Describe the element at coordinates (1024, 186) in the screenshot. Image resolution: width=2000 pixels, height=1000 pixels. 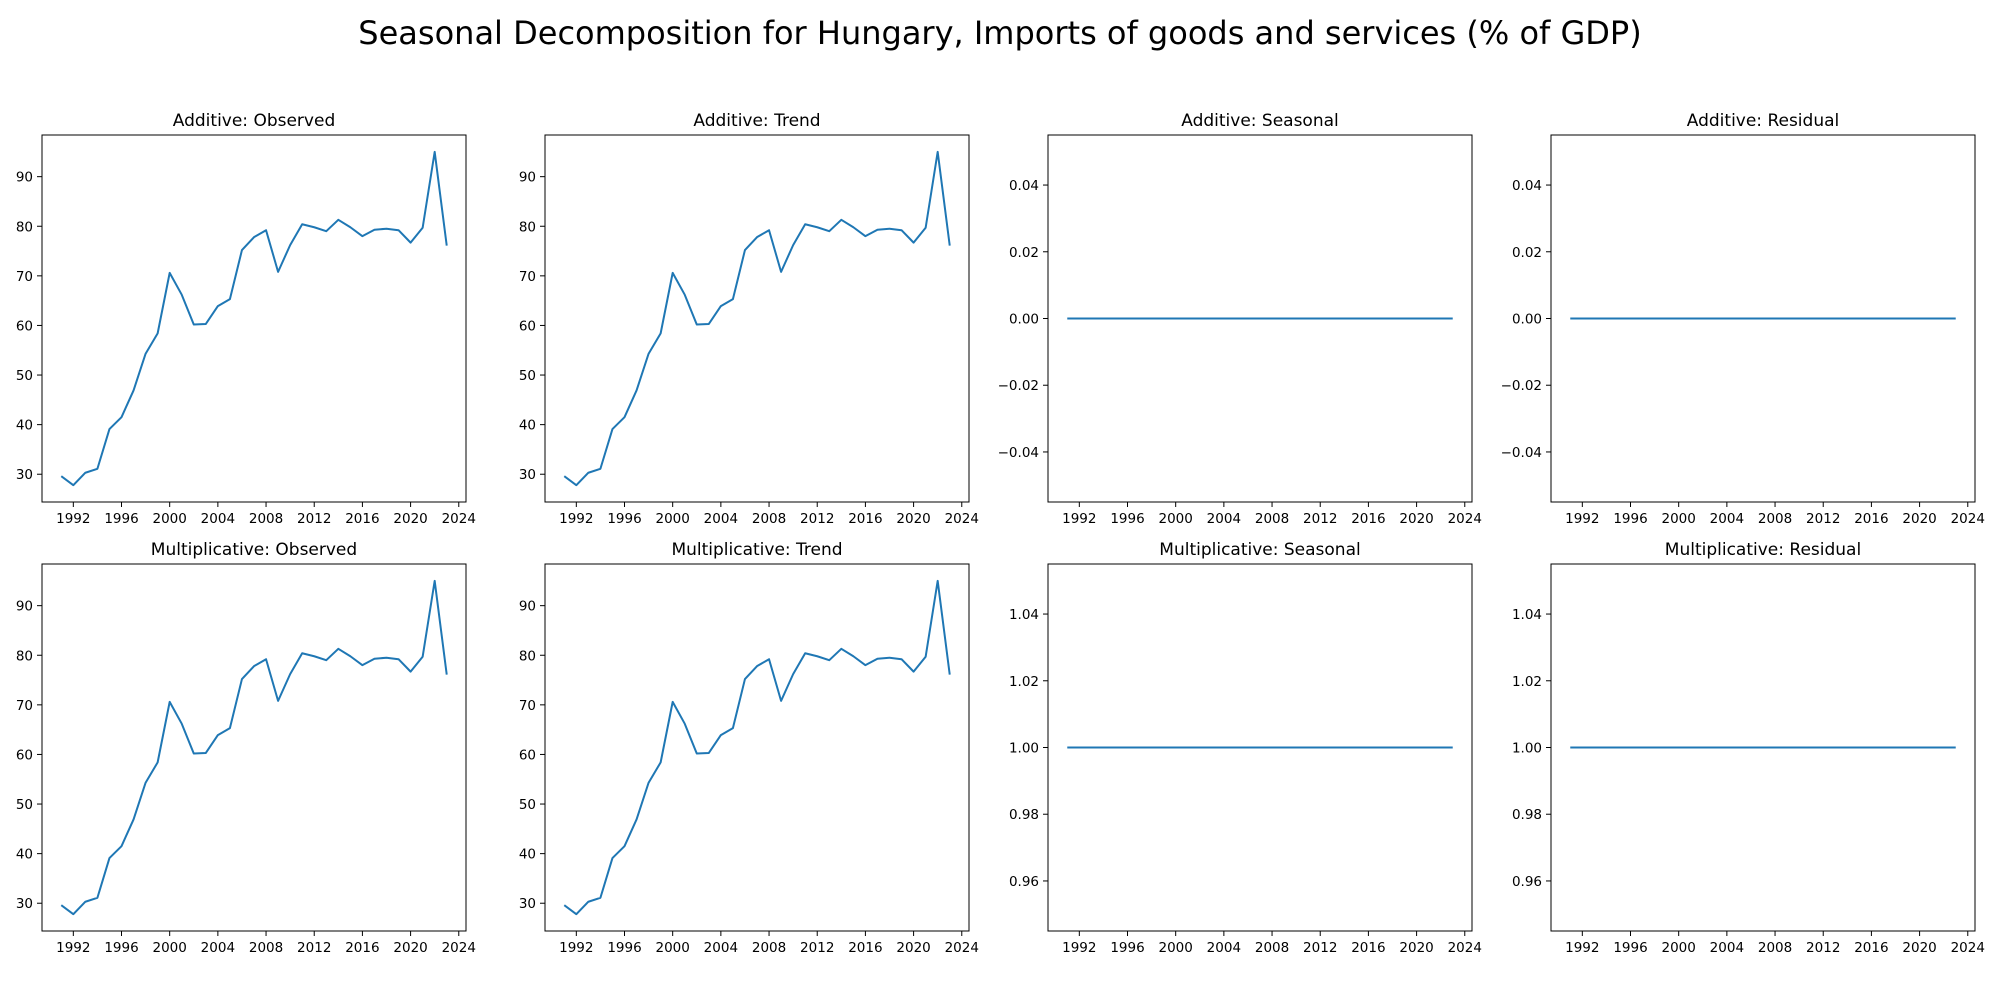
I see `y-tick-label: 0.04` at that location.